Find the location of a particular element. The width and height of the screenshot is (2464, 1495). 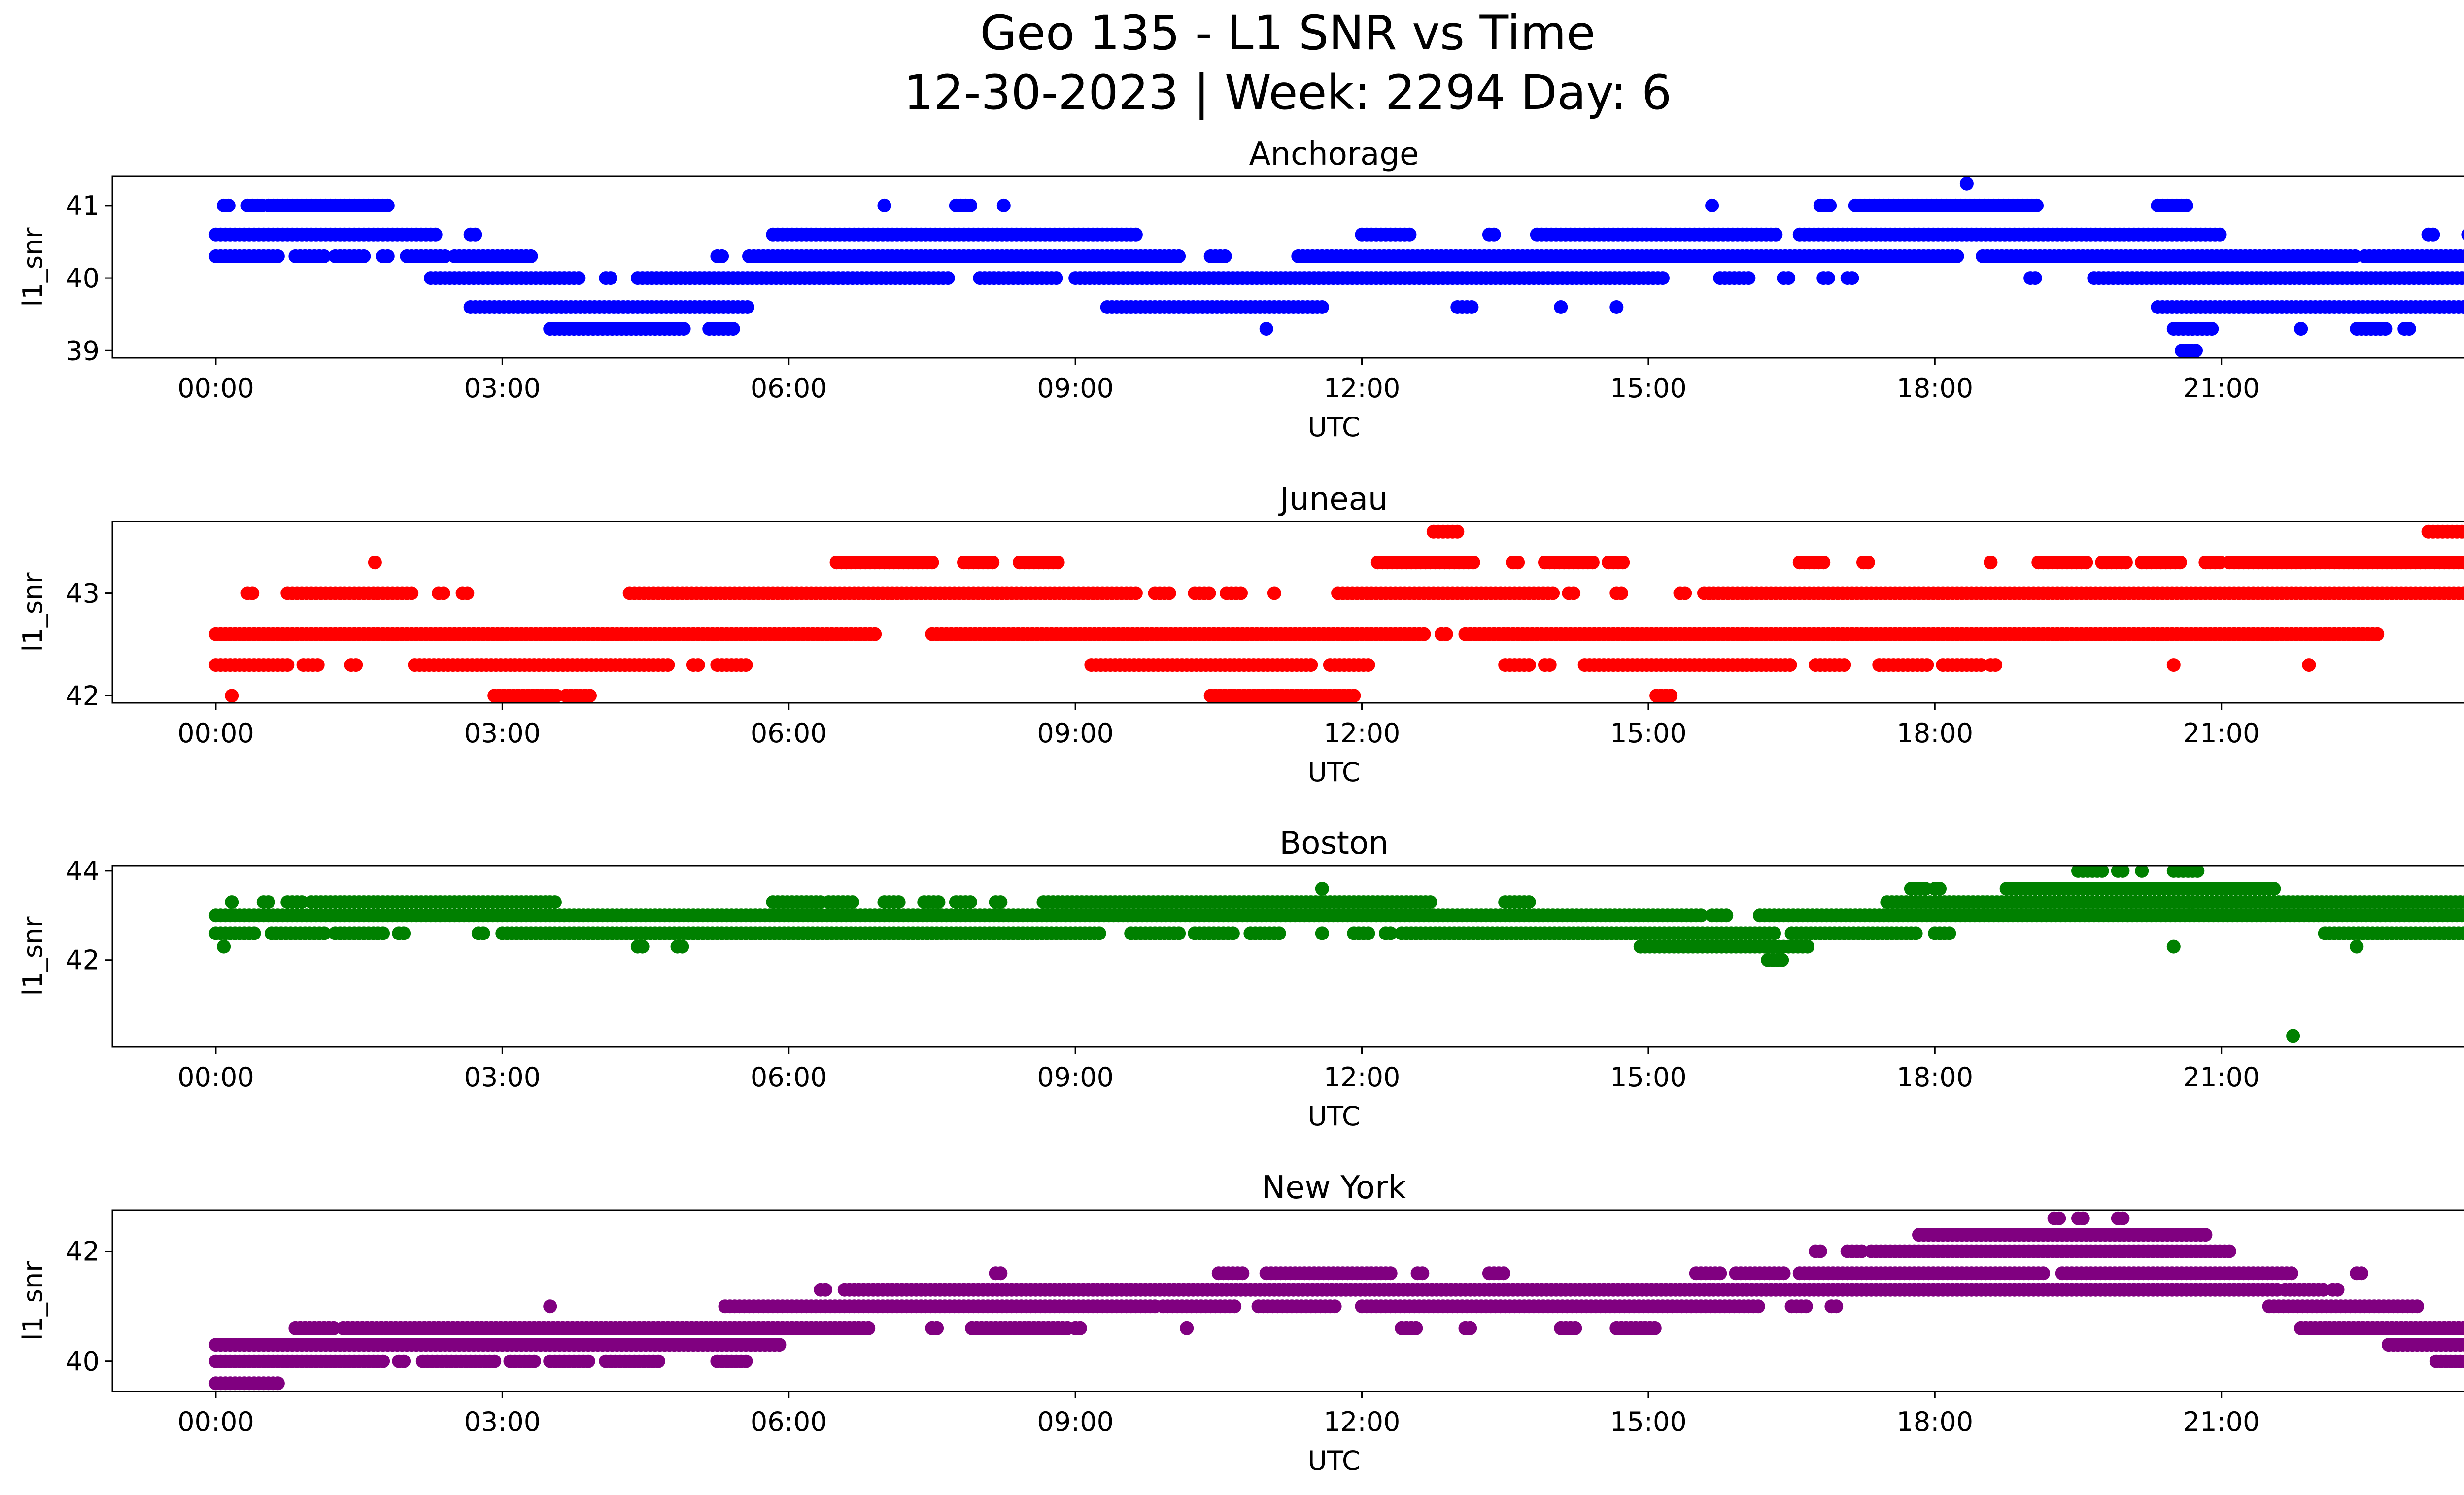

y-axis-label-juneau: l1_snr is located at coordinates (32, 612).